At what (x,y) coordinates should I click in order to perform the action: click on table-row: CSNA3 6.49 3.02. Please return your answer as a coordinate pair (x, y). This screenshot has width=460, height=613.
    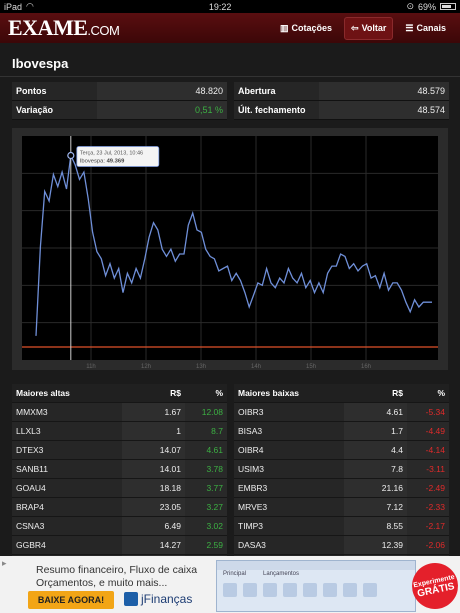
    Looking at the image, I should click on (119, 526).